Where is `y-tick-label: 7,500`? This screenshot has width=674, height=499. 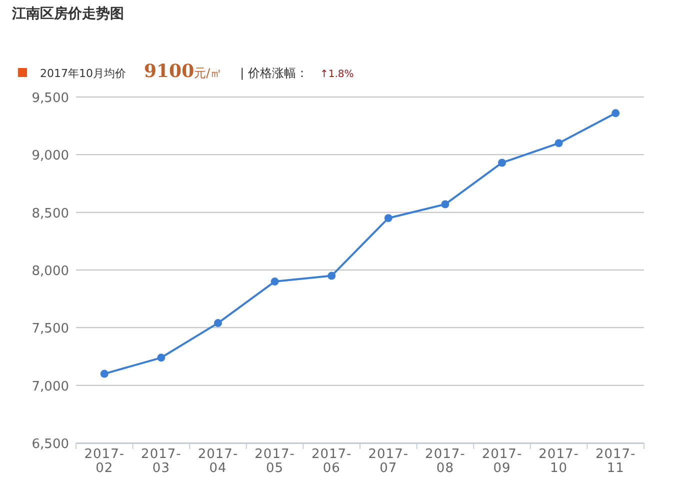
y-tick-label: 7,500 is located at coordinates (50, 329).